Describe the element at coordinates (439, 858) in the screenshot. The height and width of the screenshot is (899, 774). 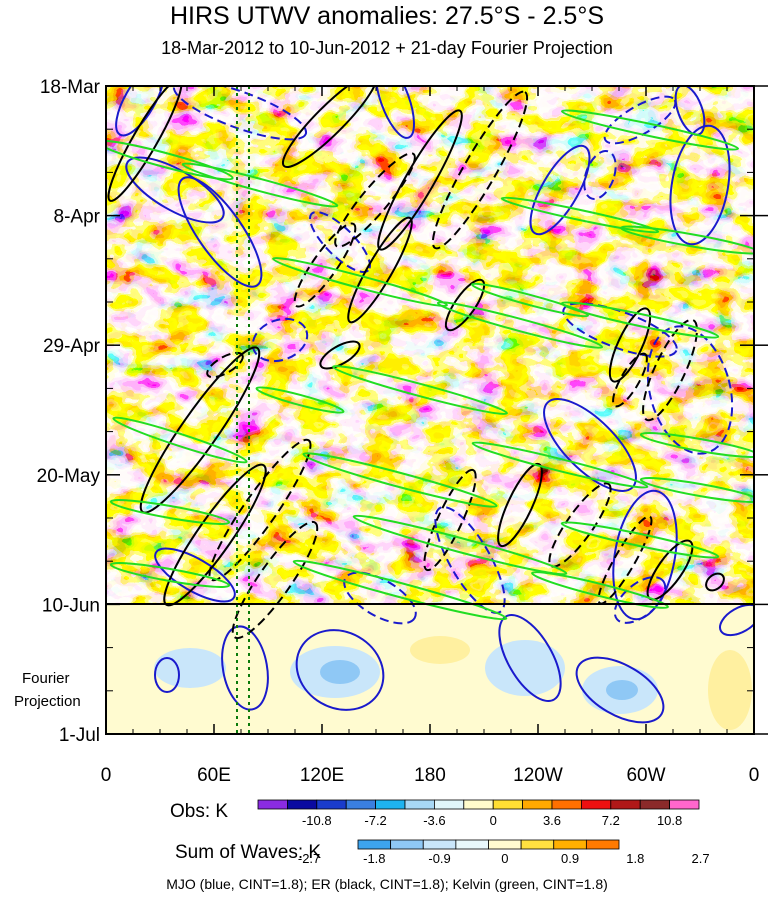
I see `waves-colorbar-tick-label: -0.9` at that location.